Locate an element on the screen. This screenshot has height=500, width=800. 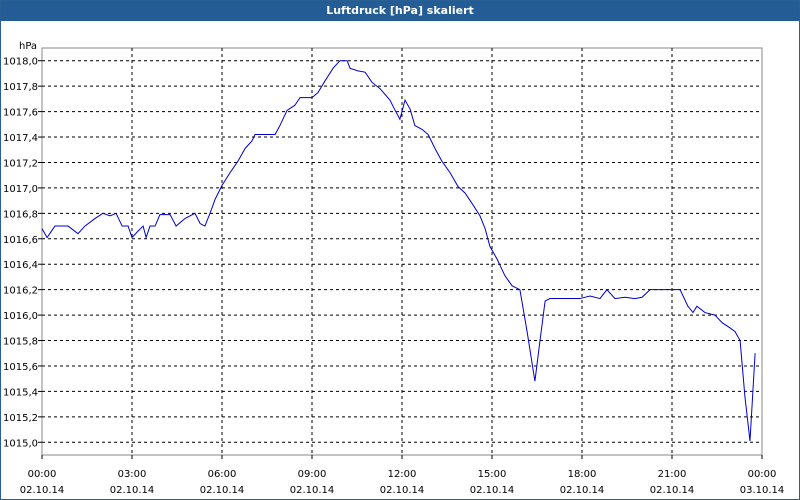
y-tick-label: 1015,6 is located at coordinates (20, 367).